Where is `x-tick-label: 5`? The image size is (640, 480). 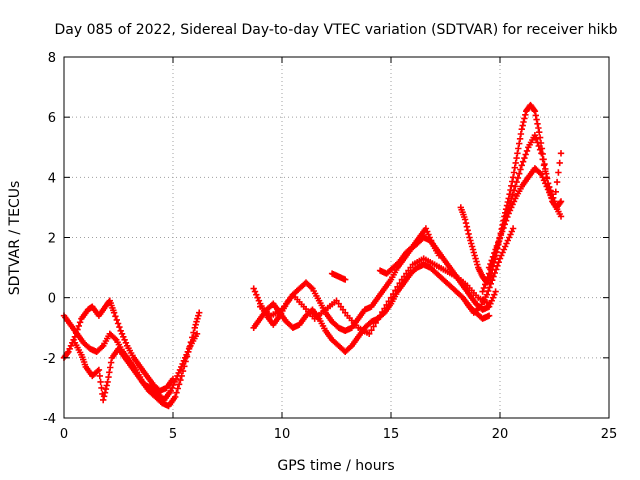
x-tick-label: 5 is located at coordinates (173, 434).